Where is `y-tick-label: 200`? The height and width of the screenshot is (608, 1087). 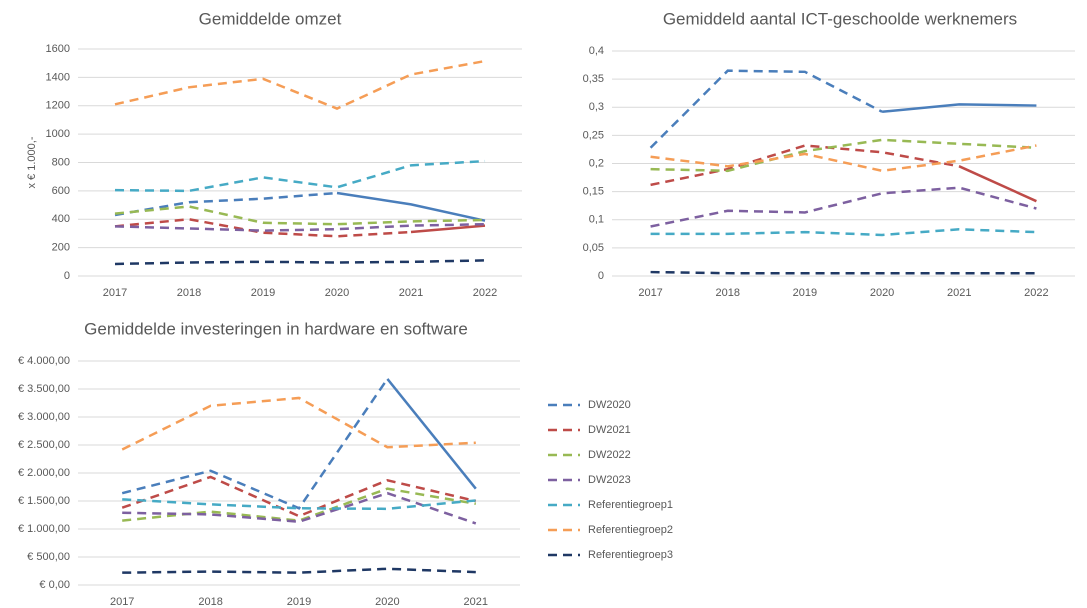
y-tick-label: 200 is located at coordinates (61, 248).